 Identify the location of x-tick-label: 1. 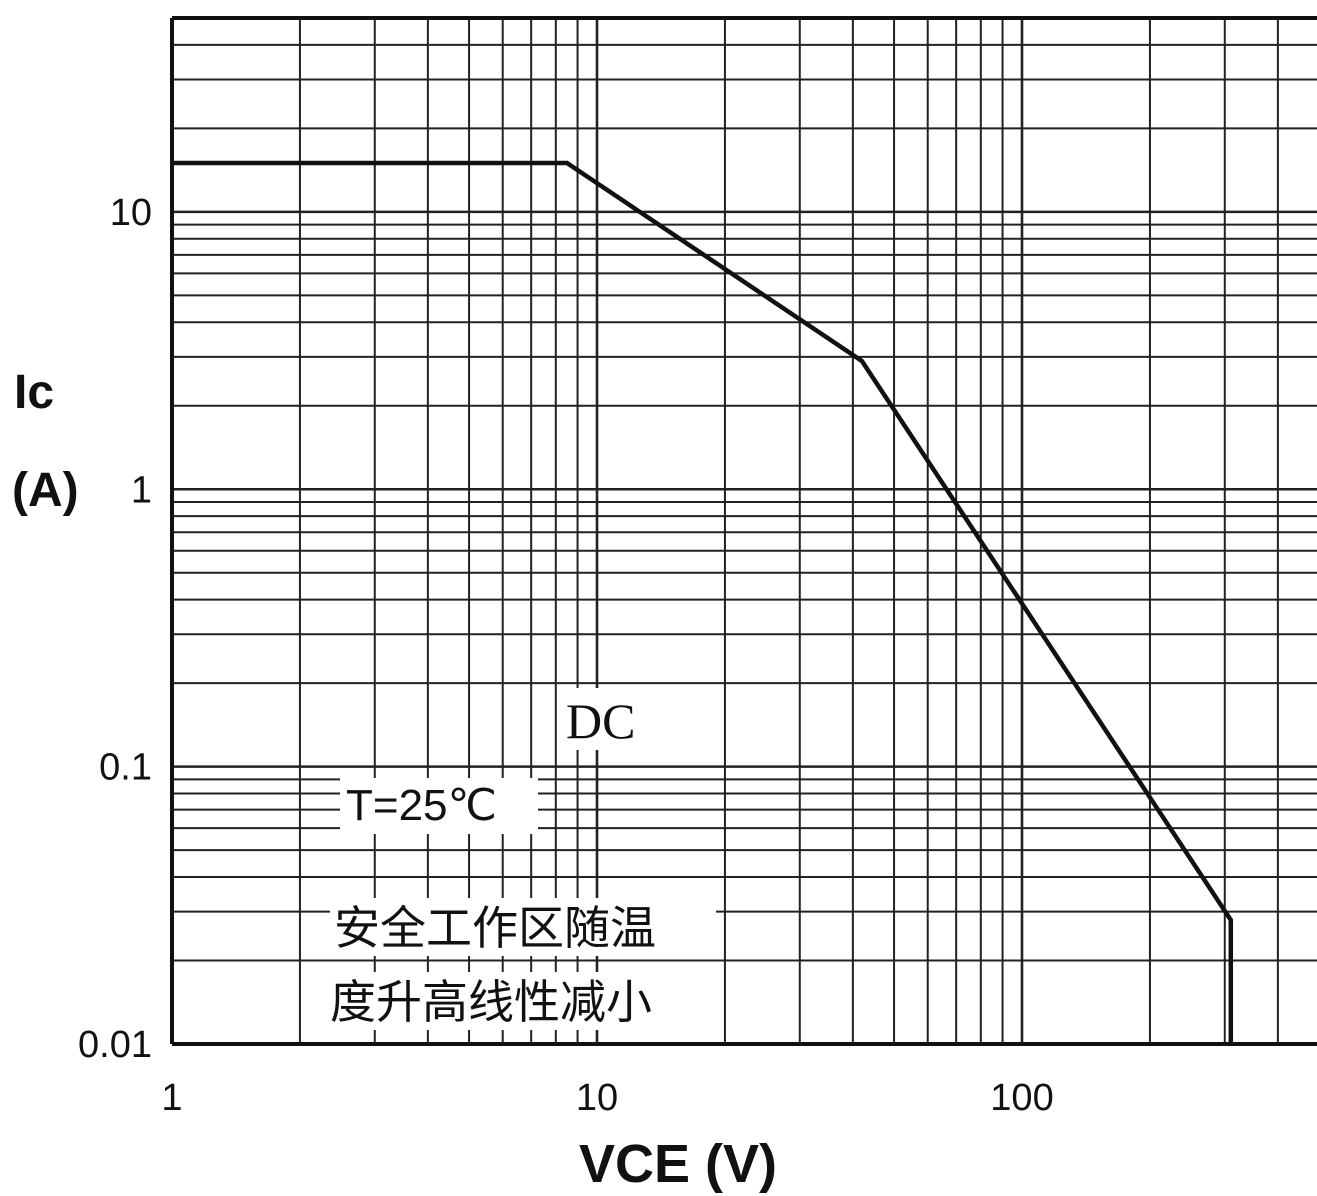
(171, 1098).